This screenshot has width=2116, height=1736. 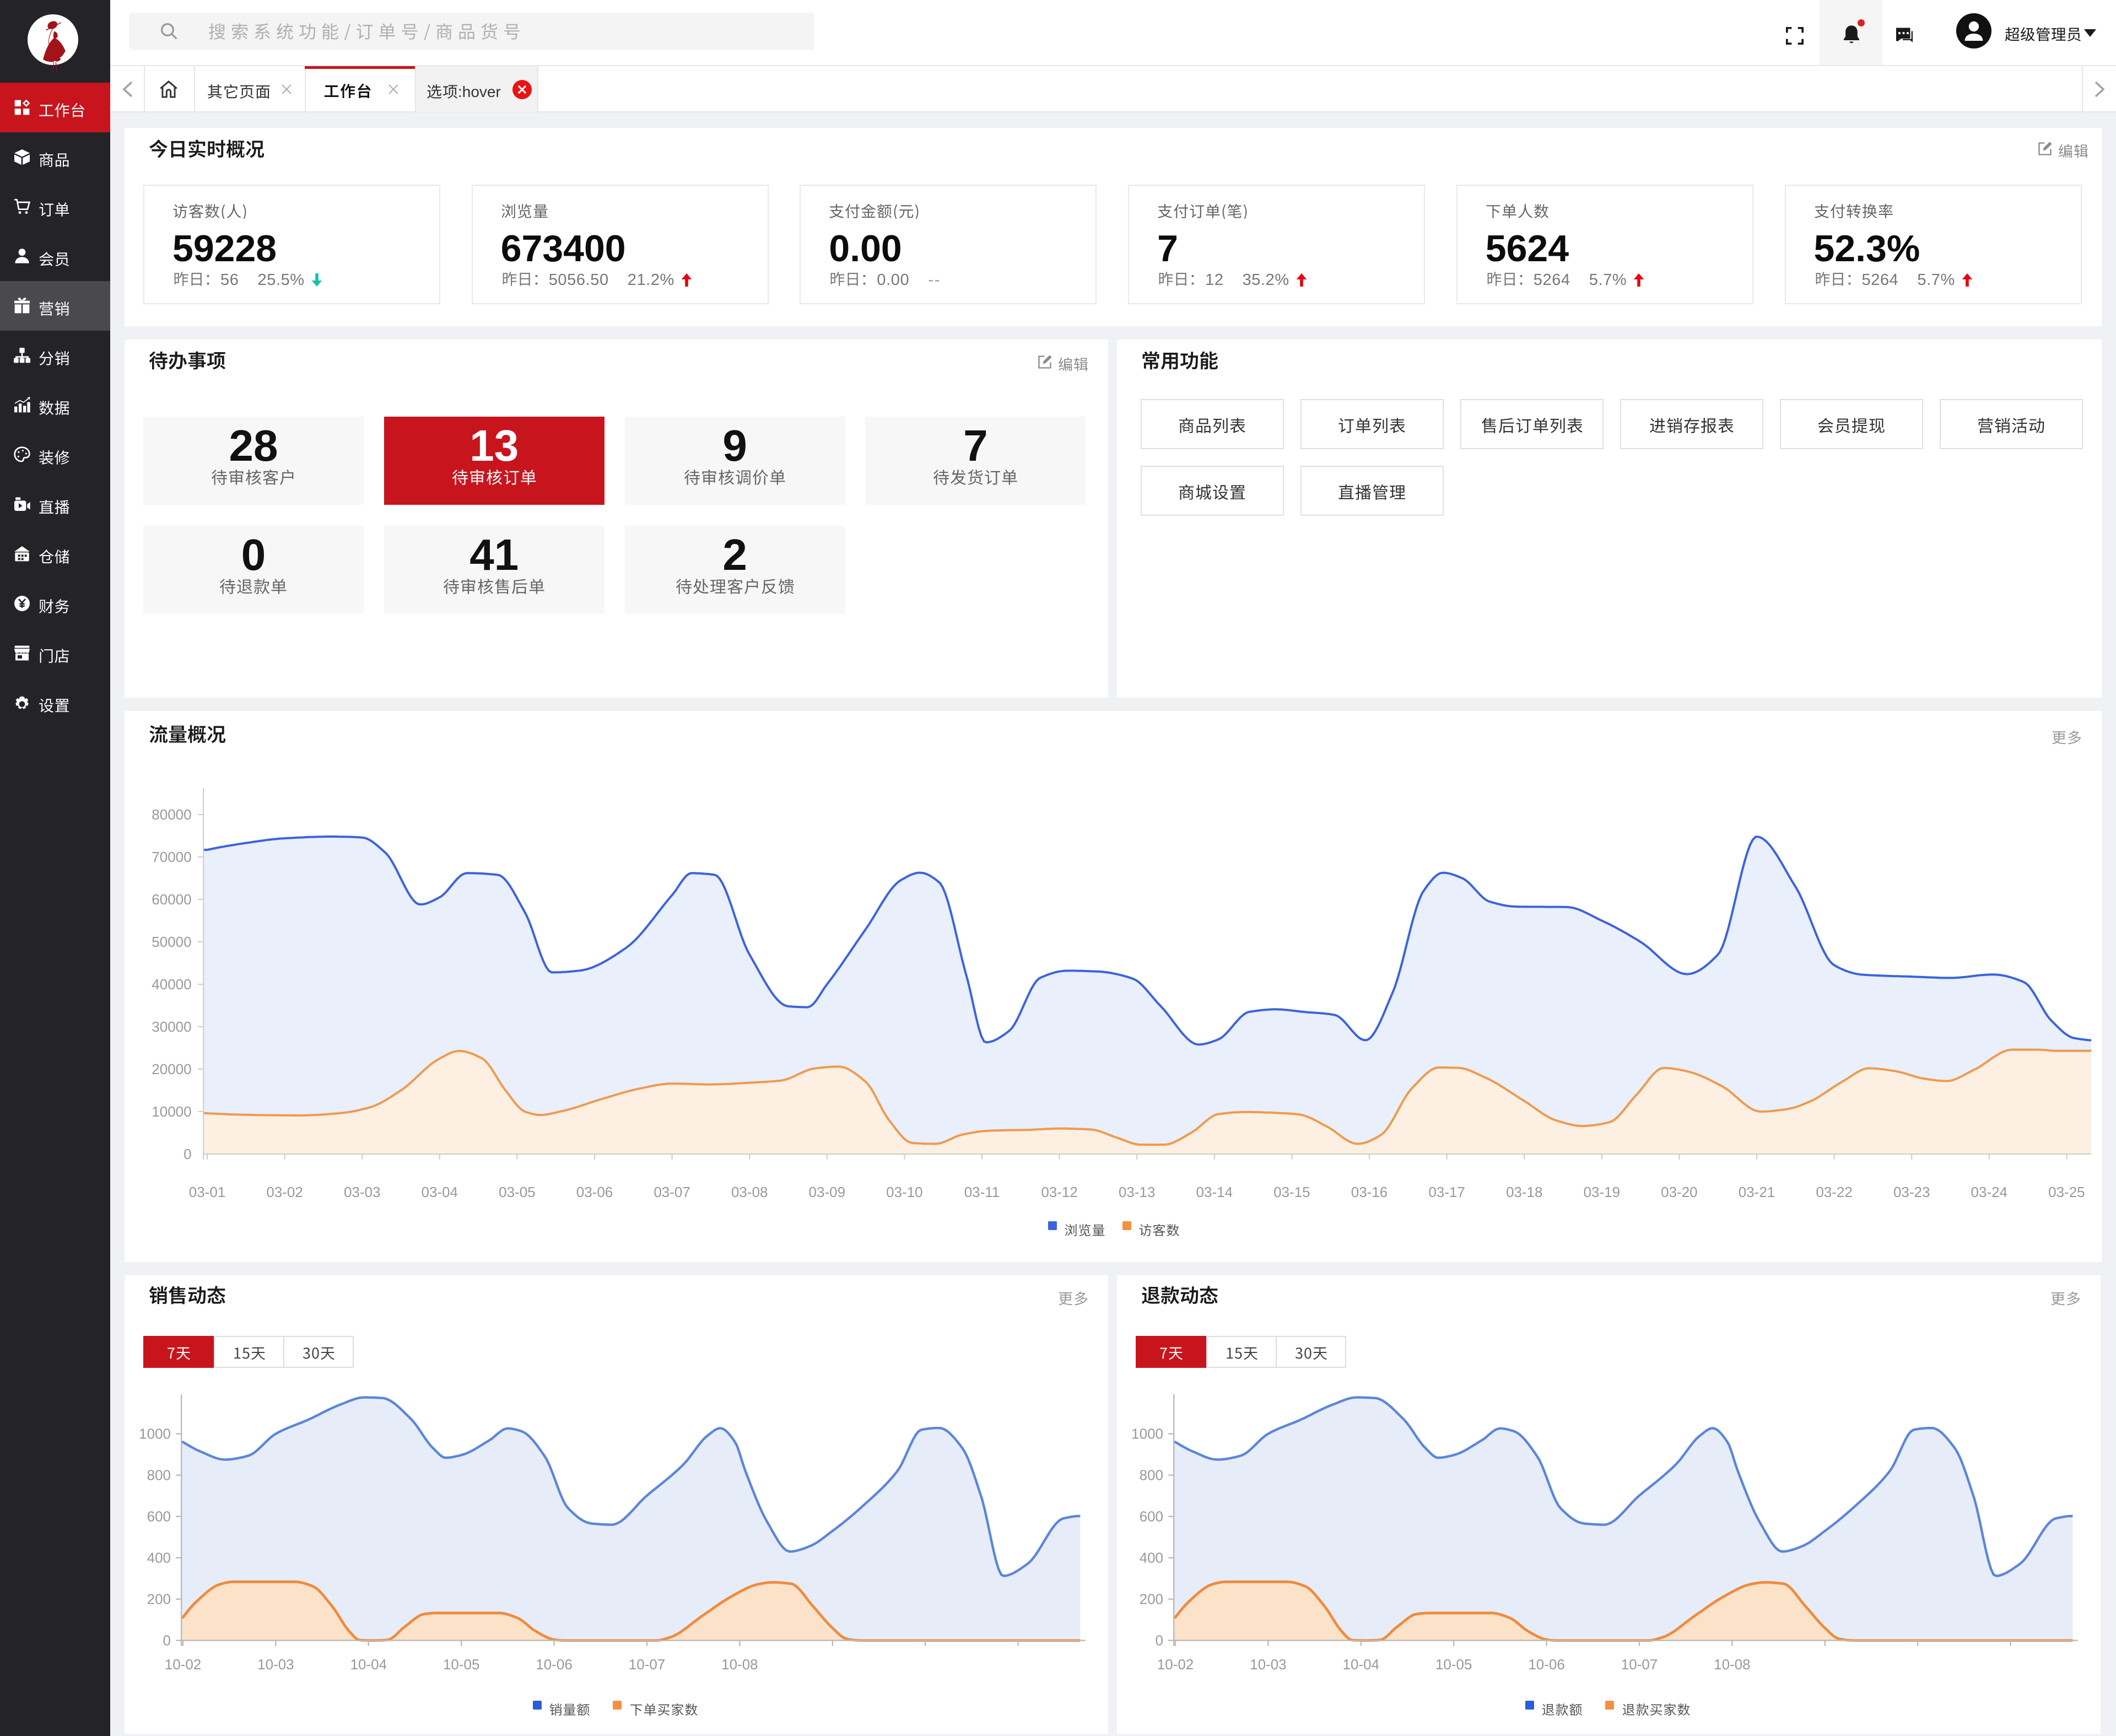 What do you see at coordinates (982, 1192) in the screenshot?
I see `svg-text: 03-11` at bounding box center [982, 1192].